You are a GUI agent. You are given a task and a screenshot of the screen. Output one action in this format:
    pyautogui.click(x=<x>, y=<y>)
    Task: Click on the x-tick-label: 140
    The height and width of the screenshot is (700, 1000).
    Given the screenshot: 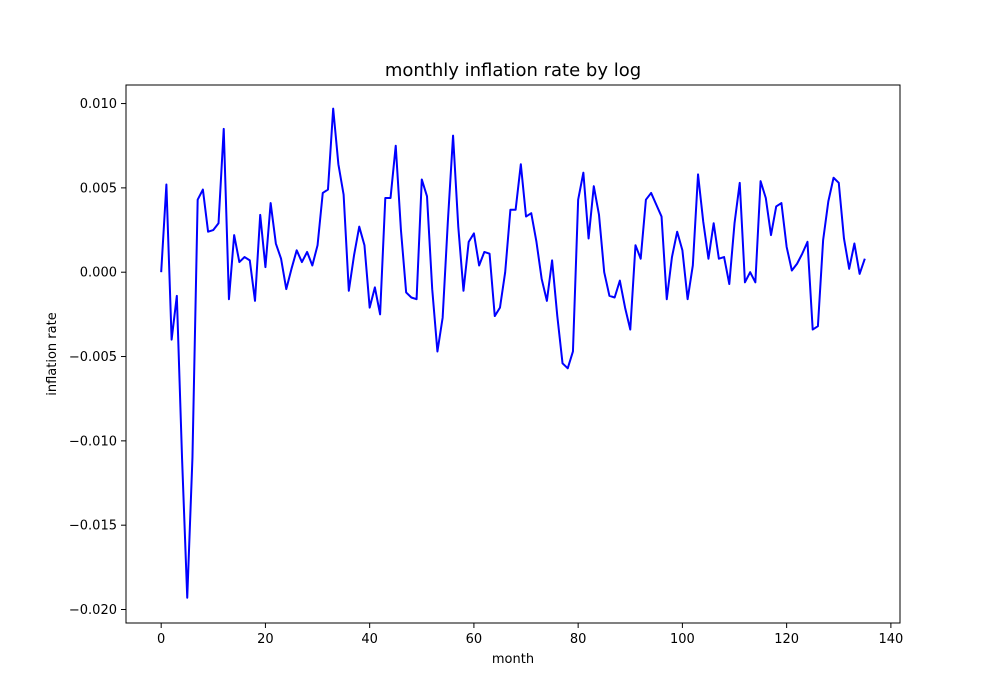 What is the action you would take?
    pyautogui.click(x=890, y=639)
    